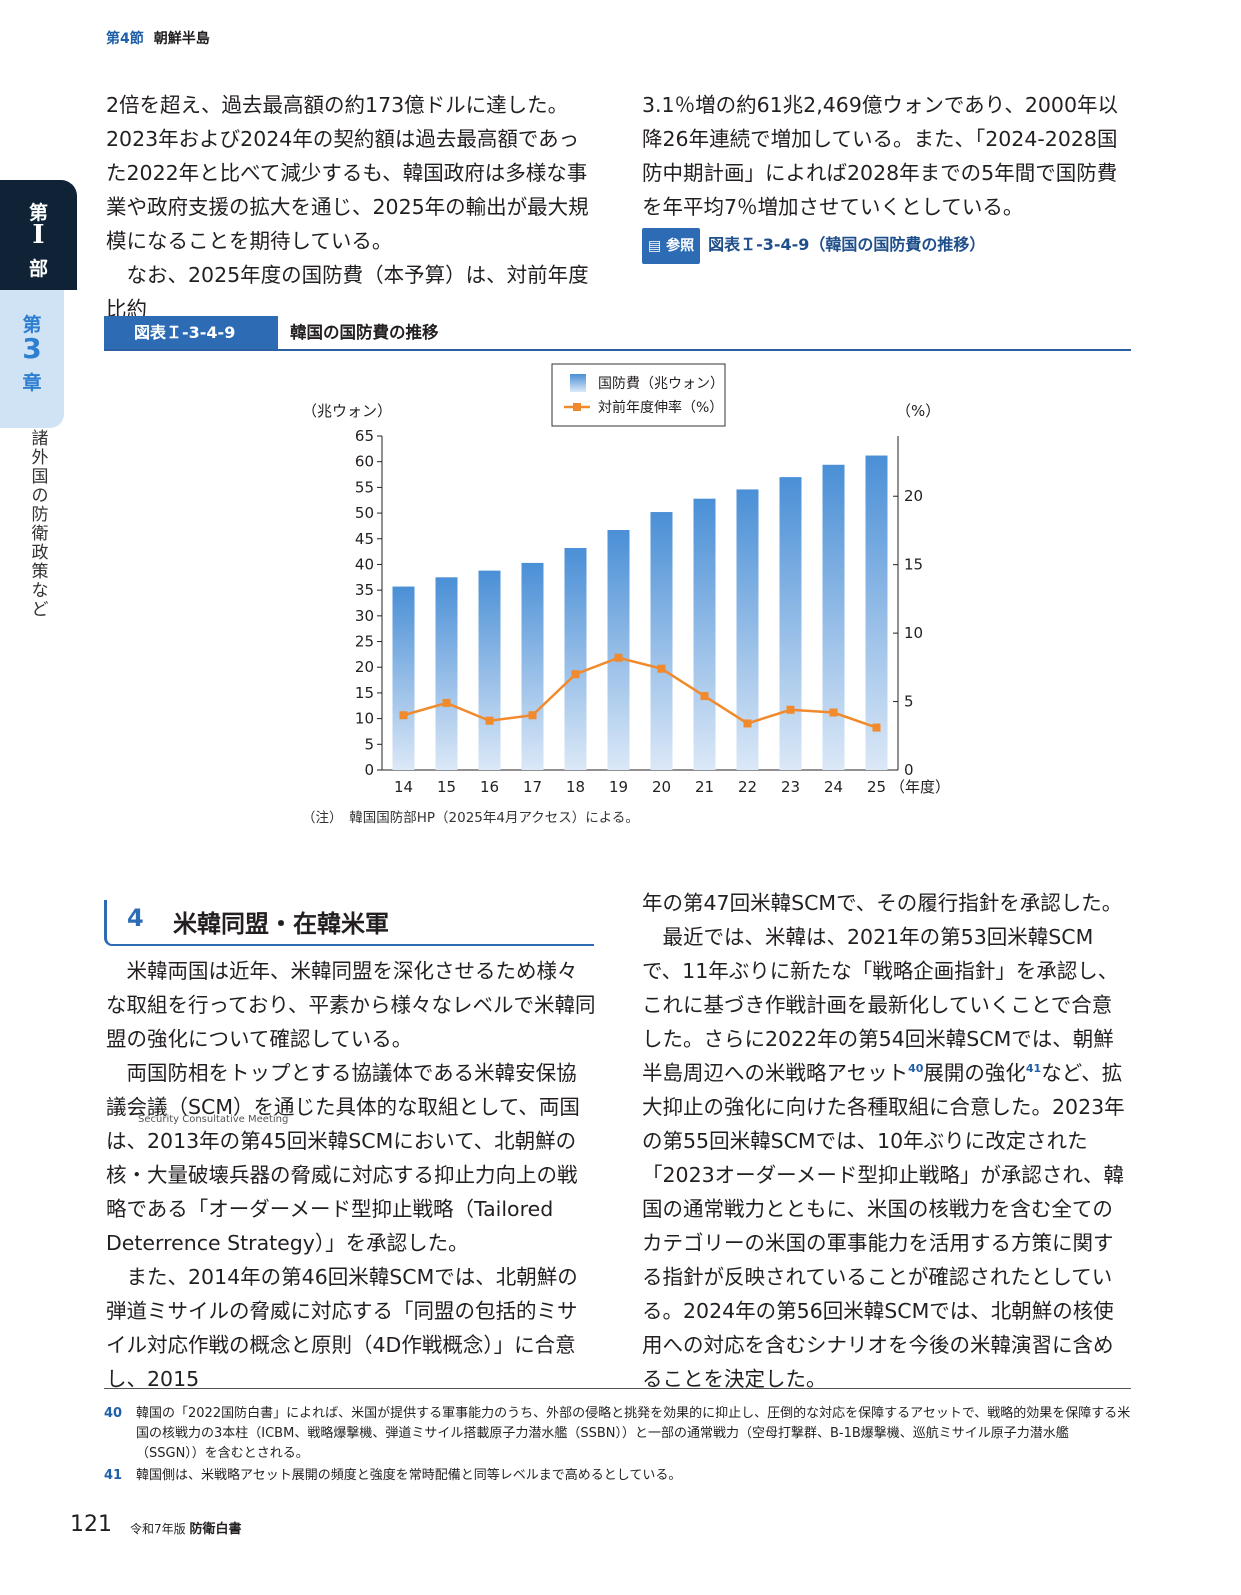 The height and width of the screenshot is (1595, 1241). Describe the element at coordinates (364, 642) in the screenshot. I see `y-tick-label: 25` at that location.